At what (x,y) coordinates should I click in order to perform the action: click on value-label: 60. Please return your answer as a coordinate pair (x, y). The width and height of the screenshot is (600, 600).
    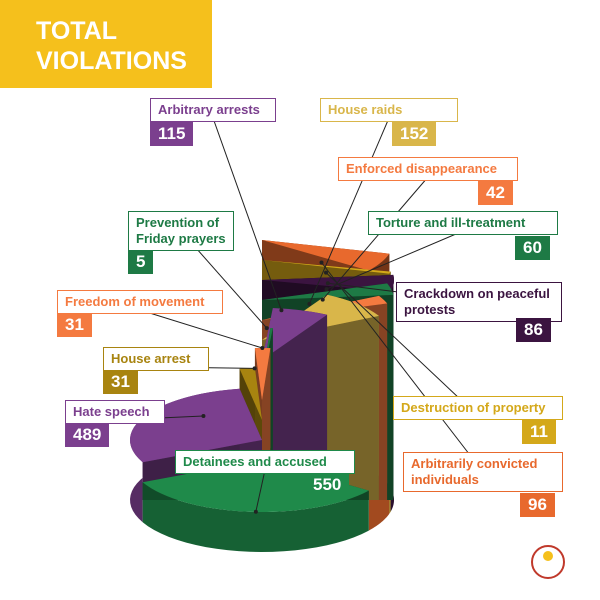
    Looking at the image, I should click on (532, 248).